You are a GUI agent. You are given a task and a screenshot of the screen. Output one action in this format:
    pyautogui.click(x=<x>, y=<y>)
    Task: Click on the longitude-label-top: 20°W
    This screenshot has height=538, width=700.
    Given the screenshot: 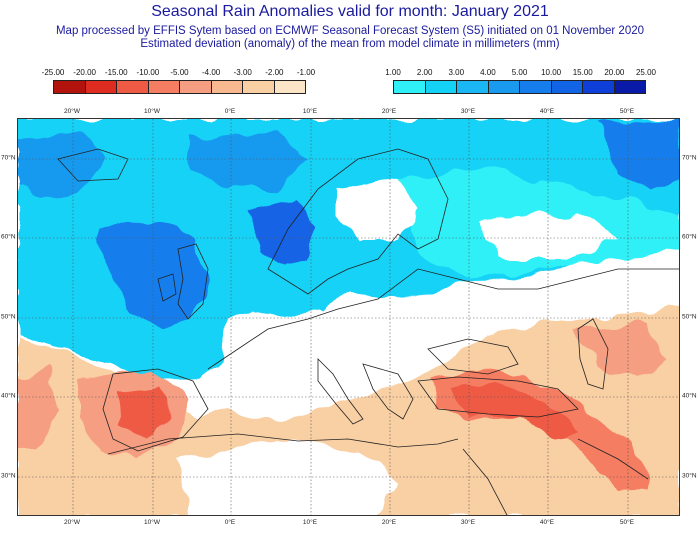 What is the action you would take?
    pyautogui.click(x=72, y=111)
    